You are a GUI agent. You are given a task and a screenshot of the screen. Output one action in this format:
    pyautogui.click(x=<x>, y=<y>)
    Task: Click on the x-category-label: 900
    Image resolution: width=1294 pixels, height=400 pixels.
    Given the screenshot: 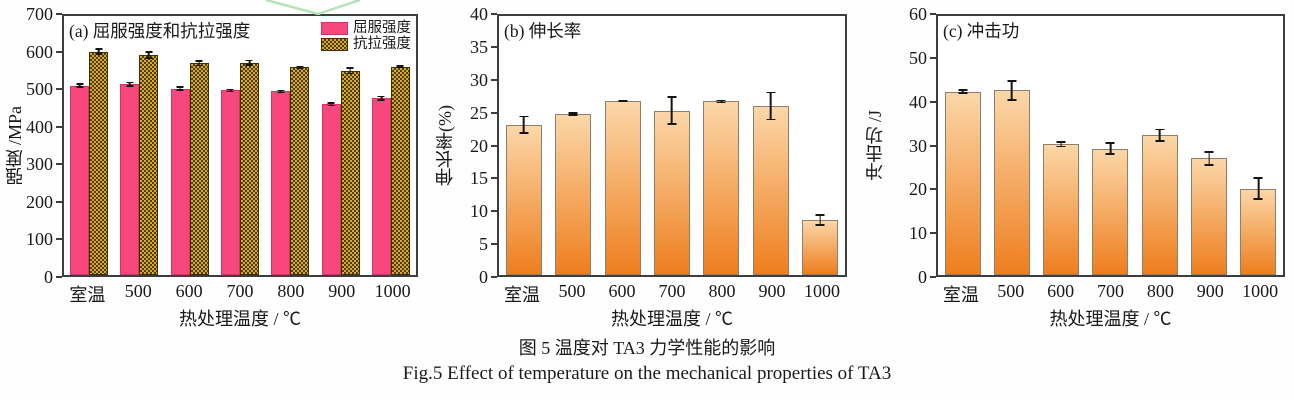 What is the action you would take?
    pyautogui.click(x=1210, y=291)
    